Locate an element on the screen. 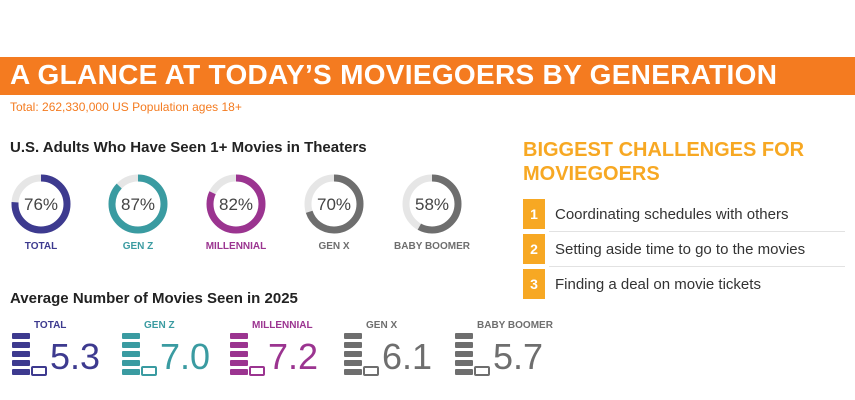  donut-svg: 58% is located at coordinates (432, 204).